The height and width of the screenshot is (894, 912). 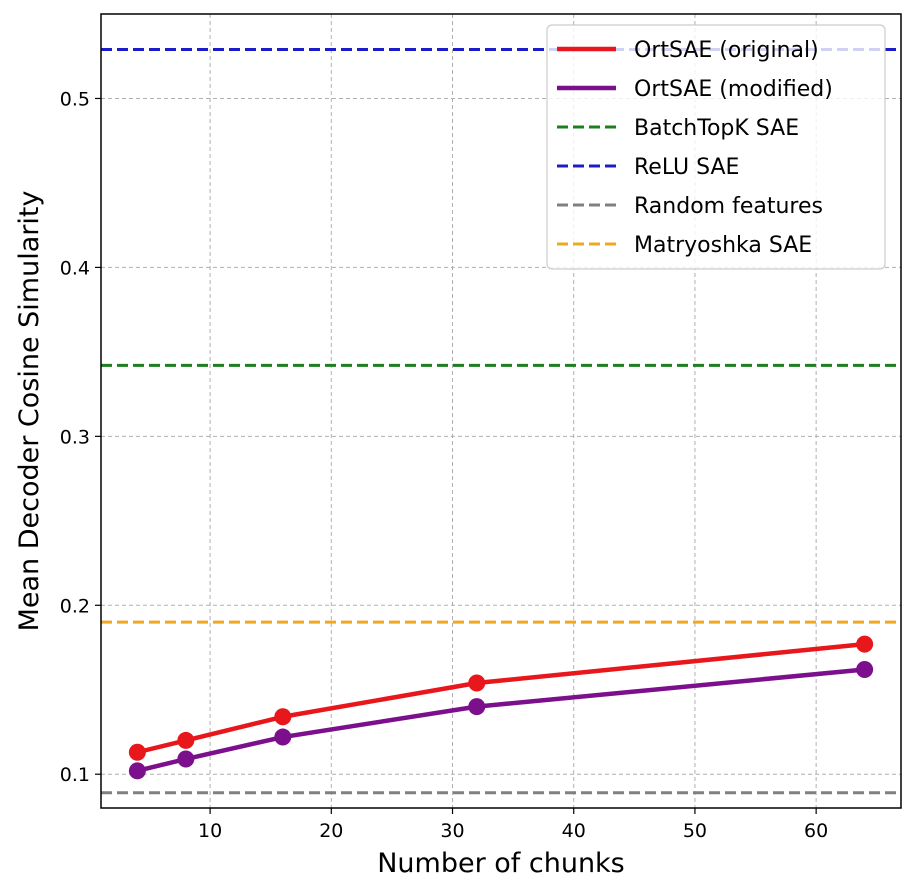 What do you see at coordinates (733, 89) in the screenshot?
I see `legend-label: OrtSAE (modified)` at bounding box center [733, 89].